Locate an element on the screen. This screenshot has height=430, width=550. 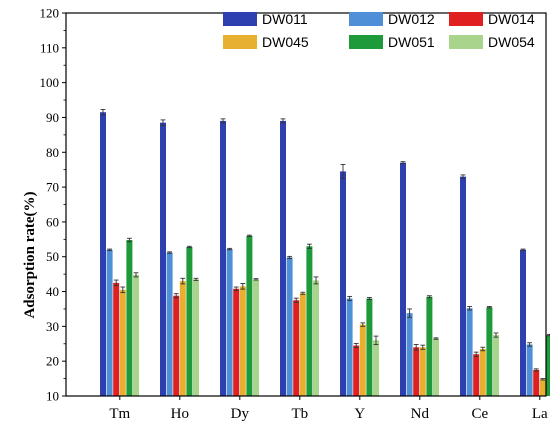
error-bar-dw045-la is located at coordinates (543, 379).